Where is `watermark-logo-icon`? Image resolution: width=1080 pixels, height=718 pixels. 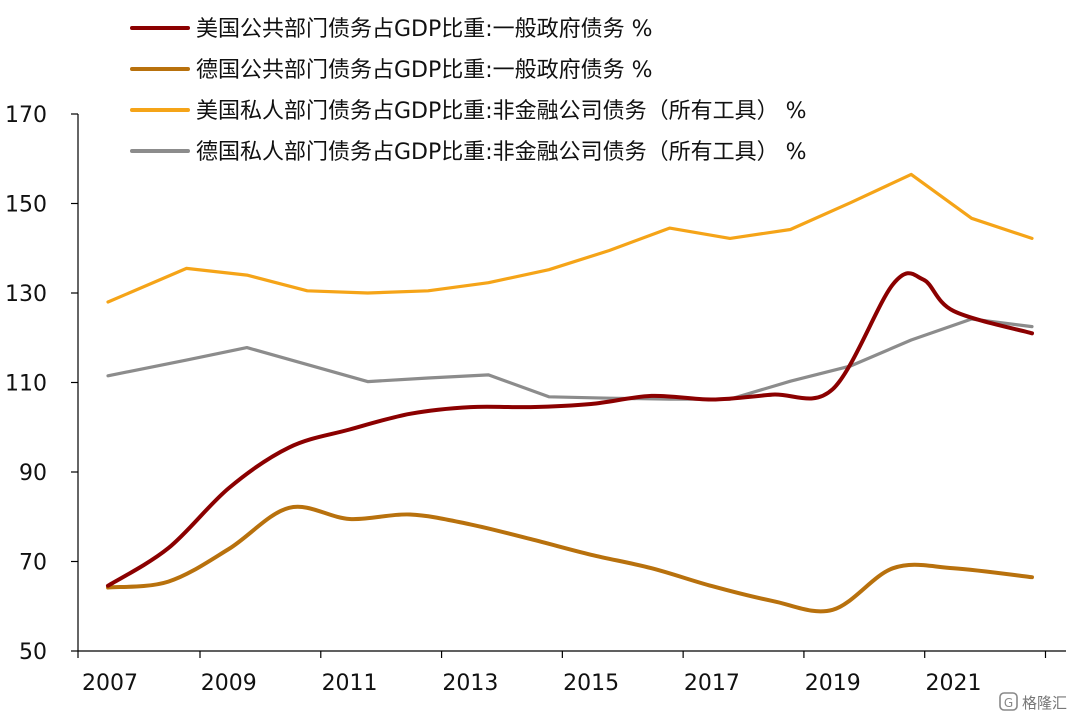 watermark-logo-icon is located at coordinates (1008, 701).